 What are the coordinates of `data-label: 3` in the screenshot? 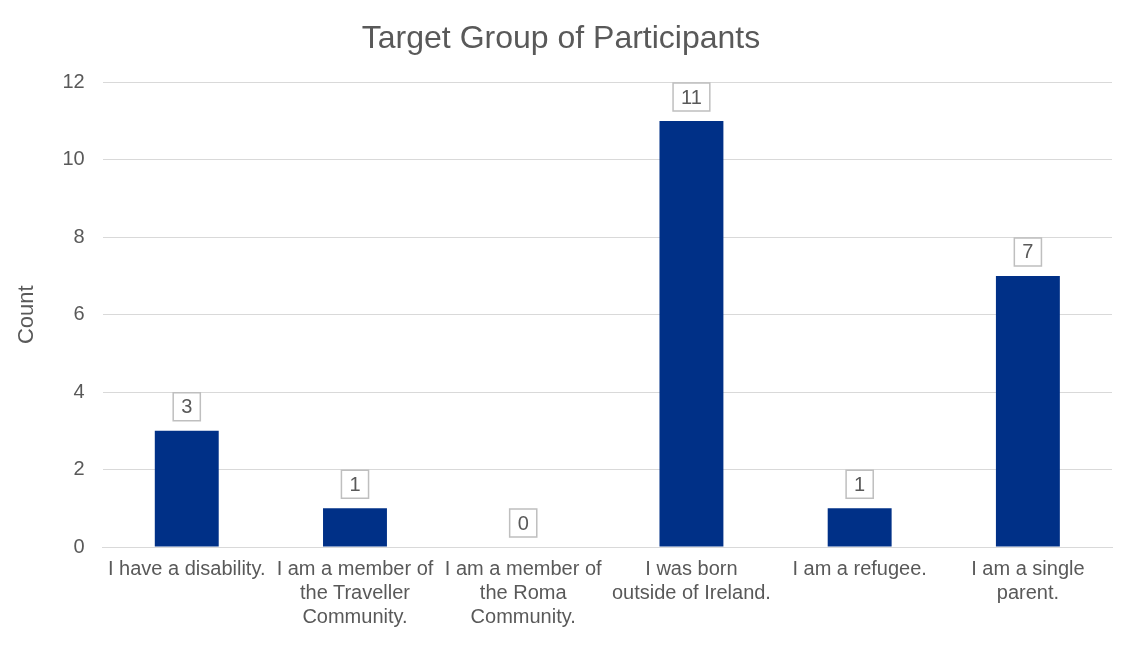 It's located at (187, 406).